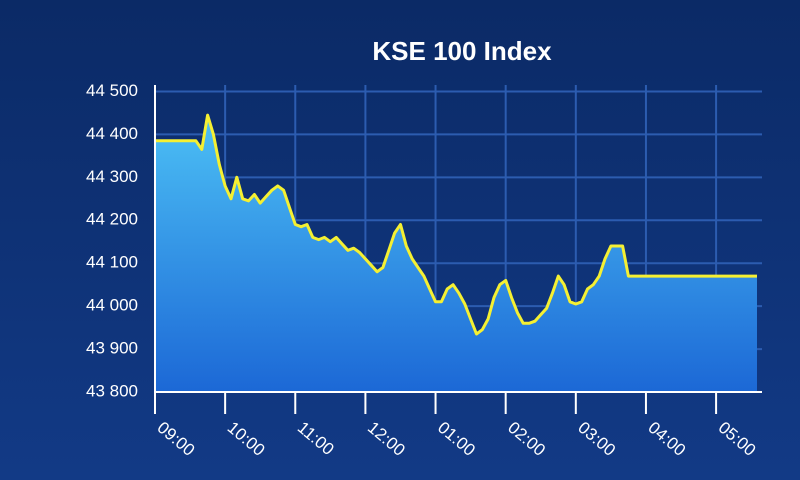 The image size is (800, 480). I want to click on chart-title: KSE 100 Index, so click(462, 51).